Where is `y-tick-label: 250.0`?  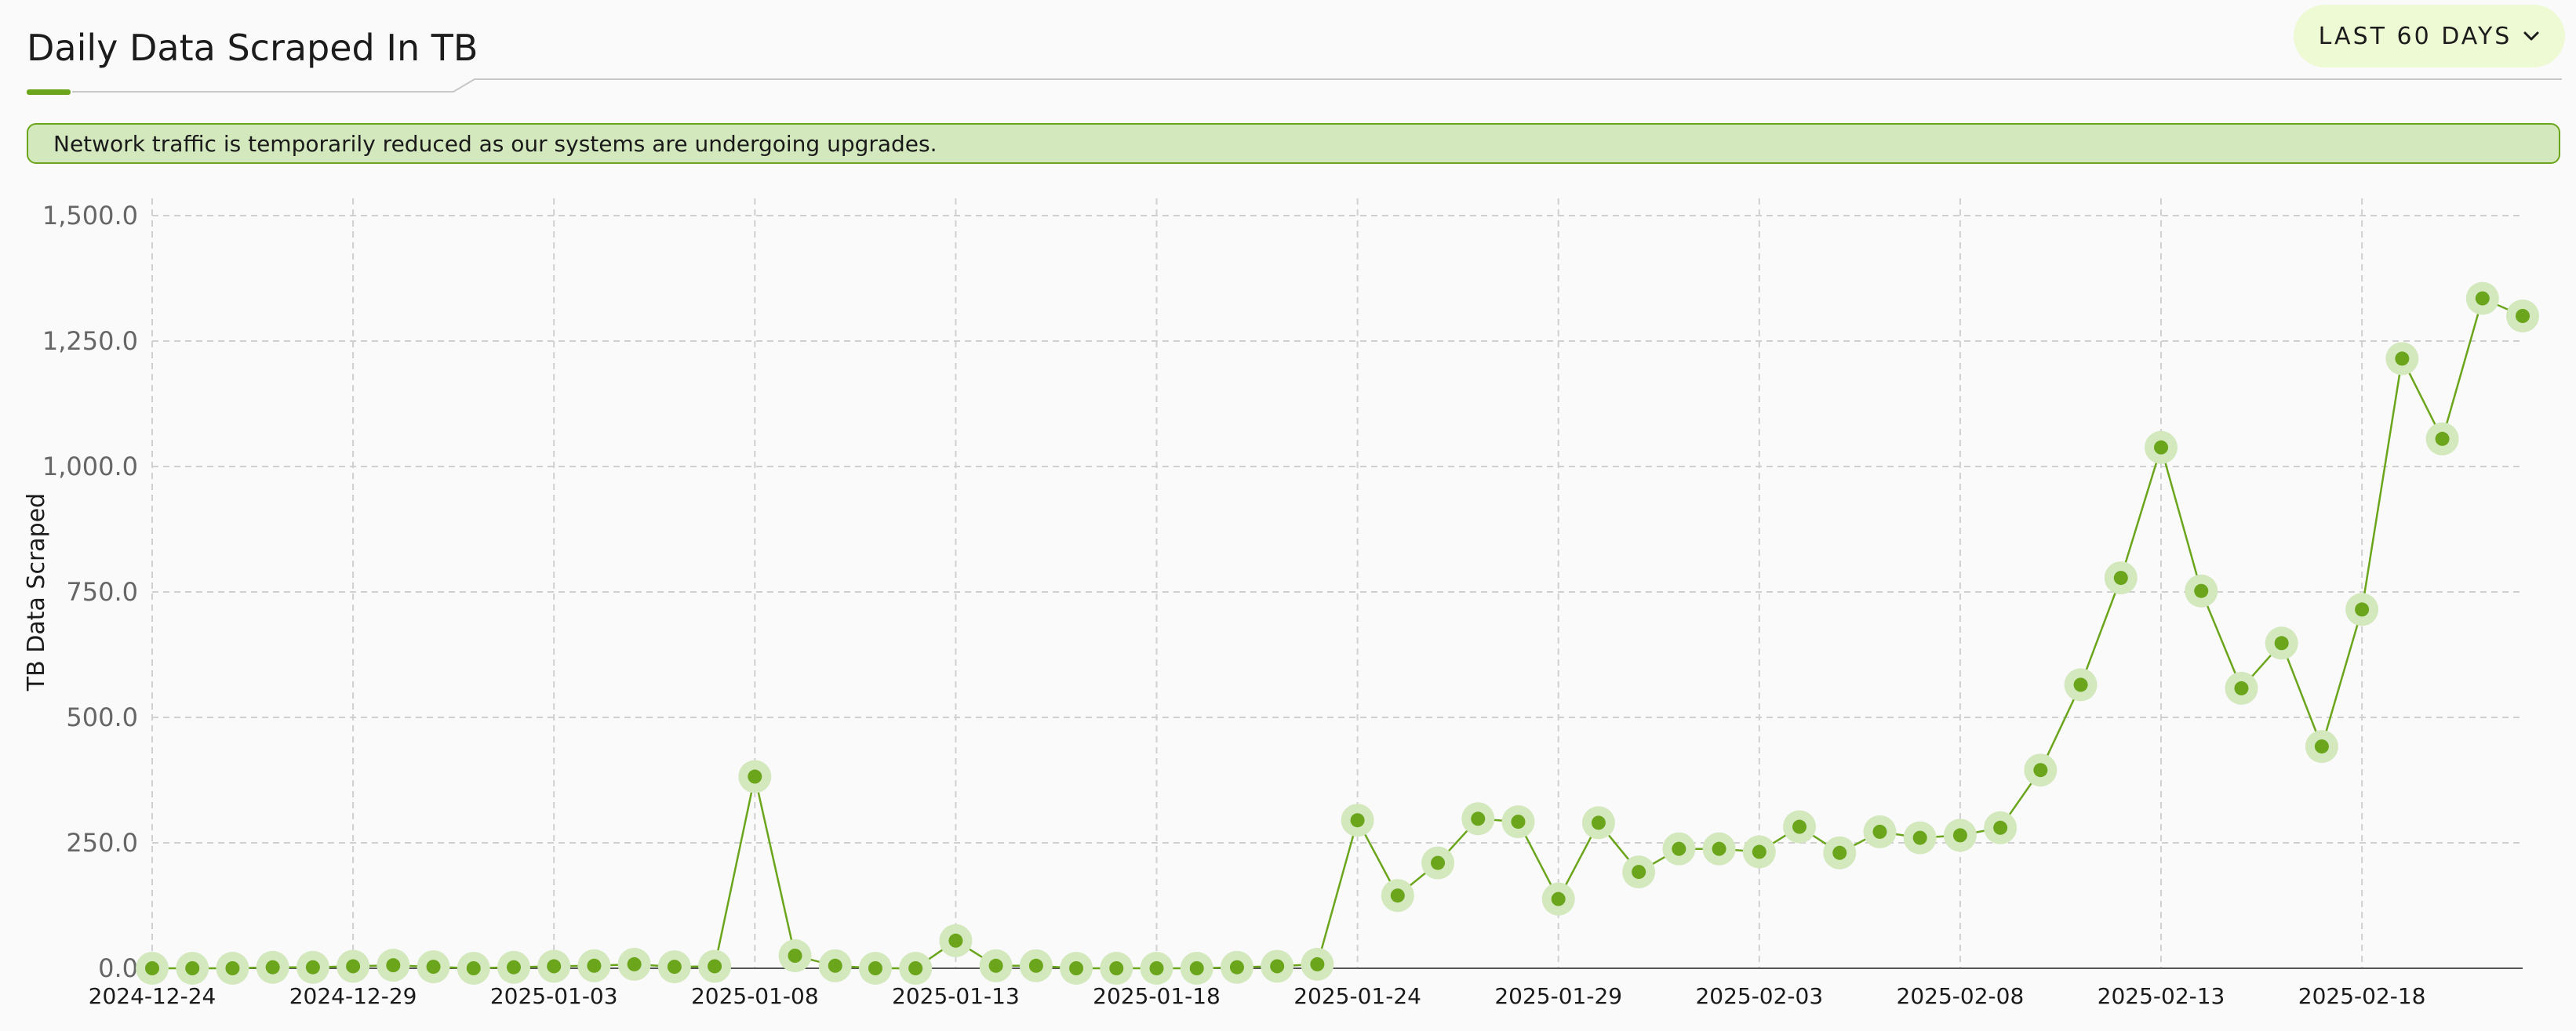 y-tick-label: 250.0 is located at coordinates (102, 843).